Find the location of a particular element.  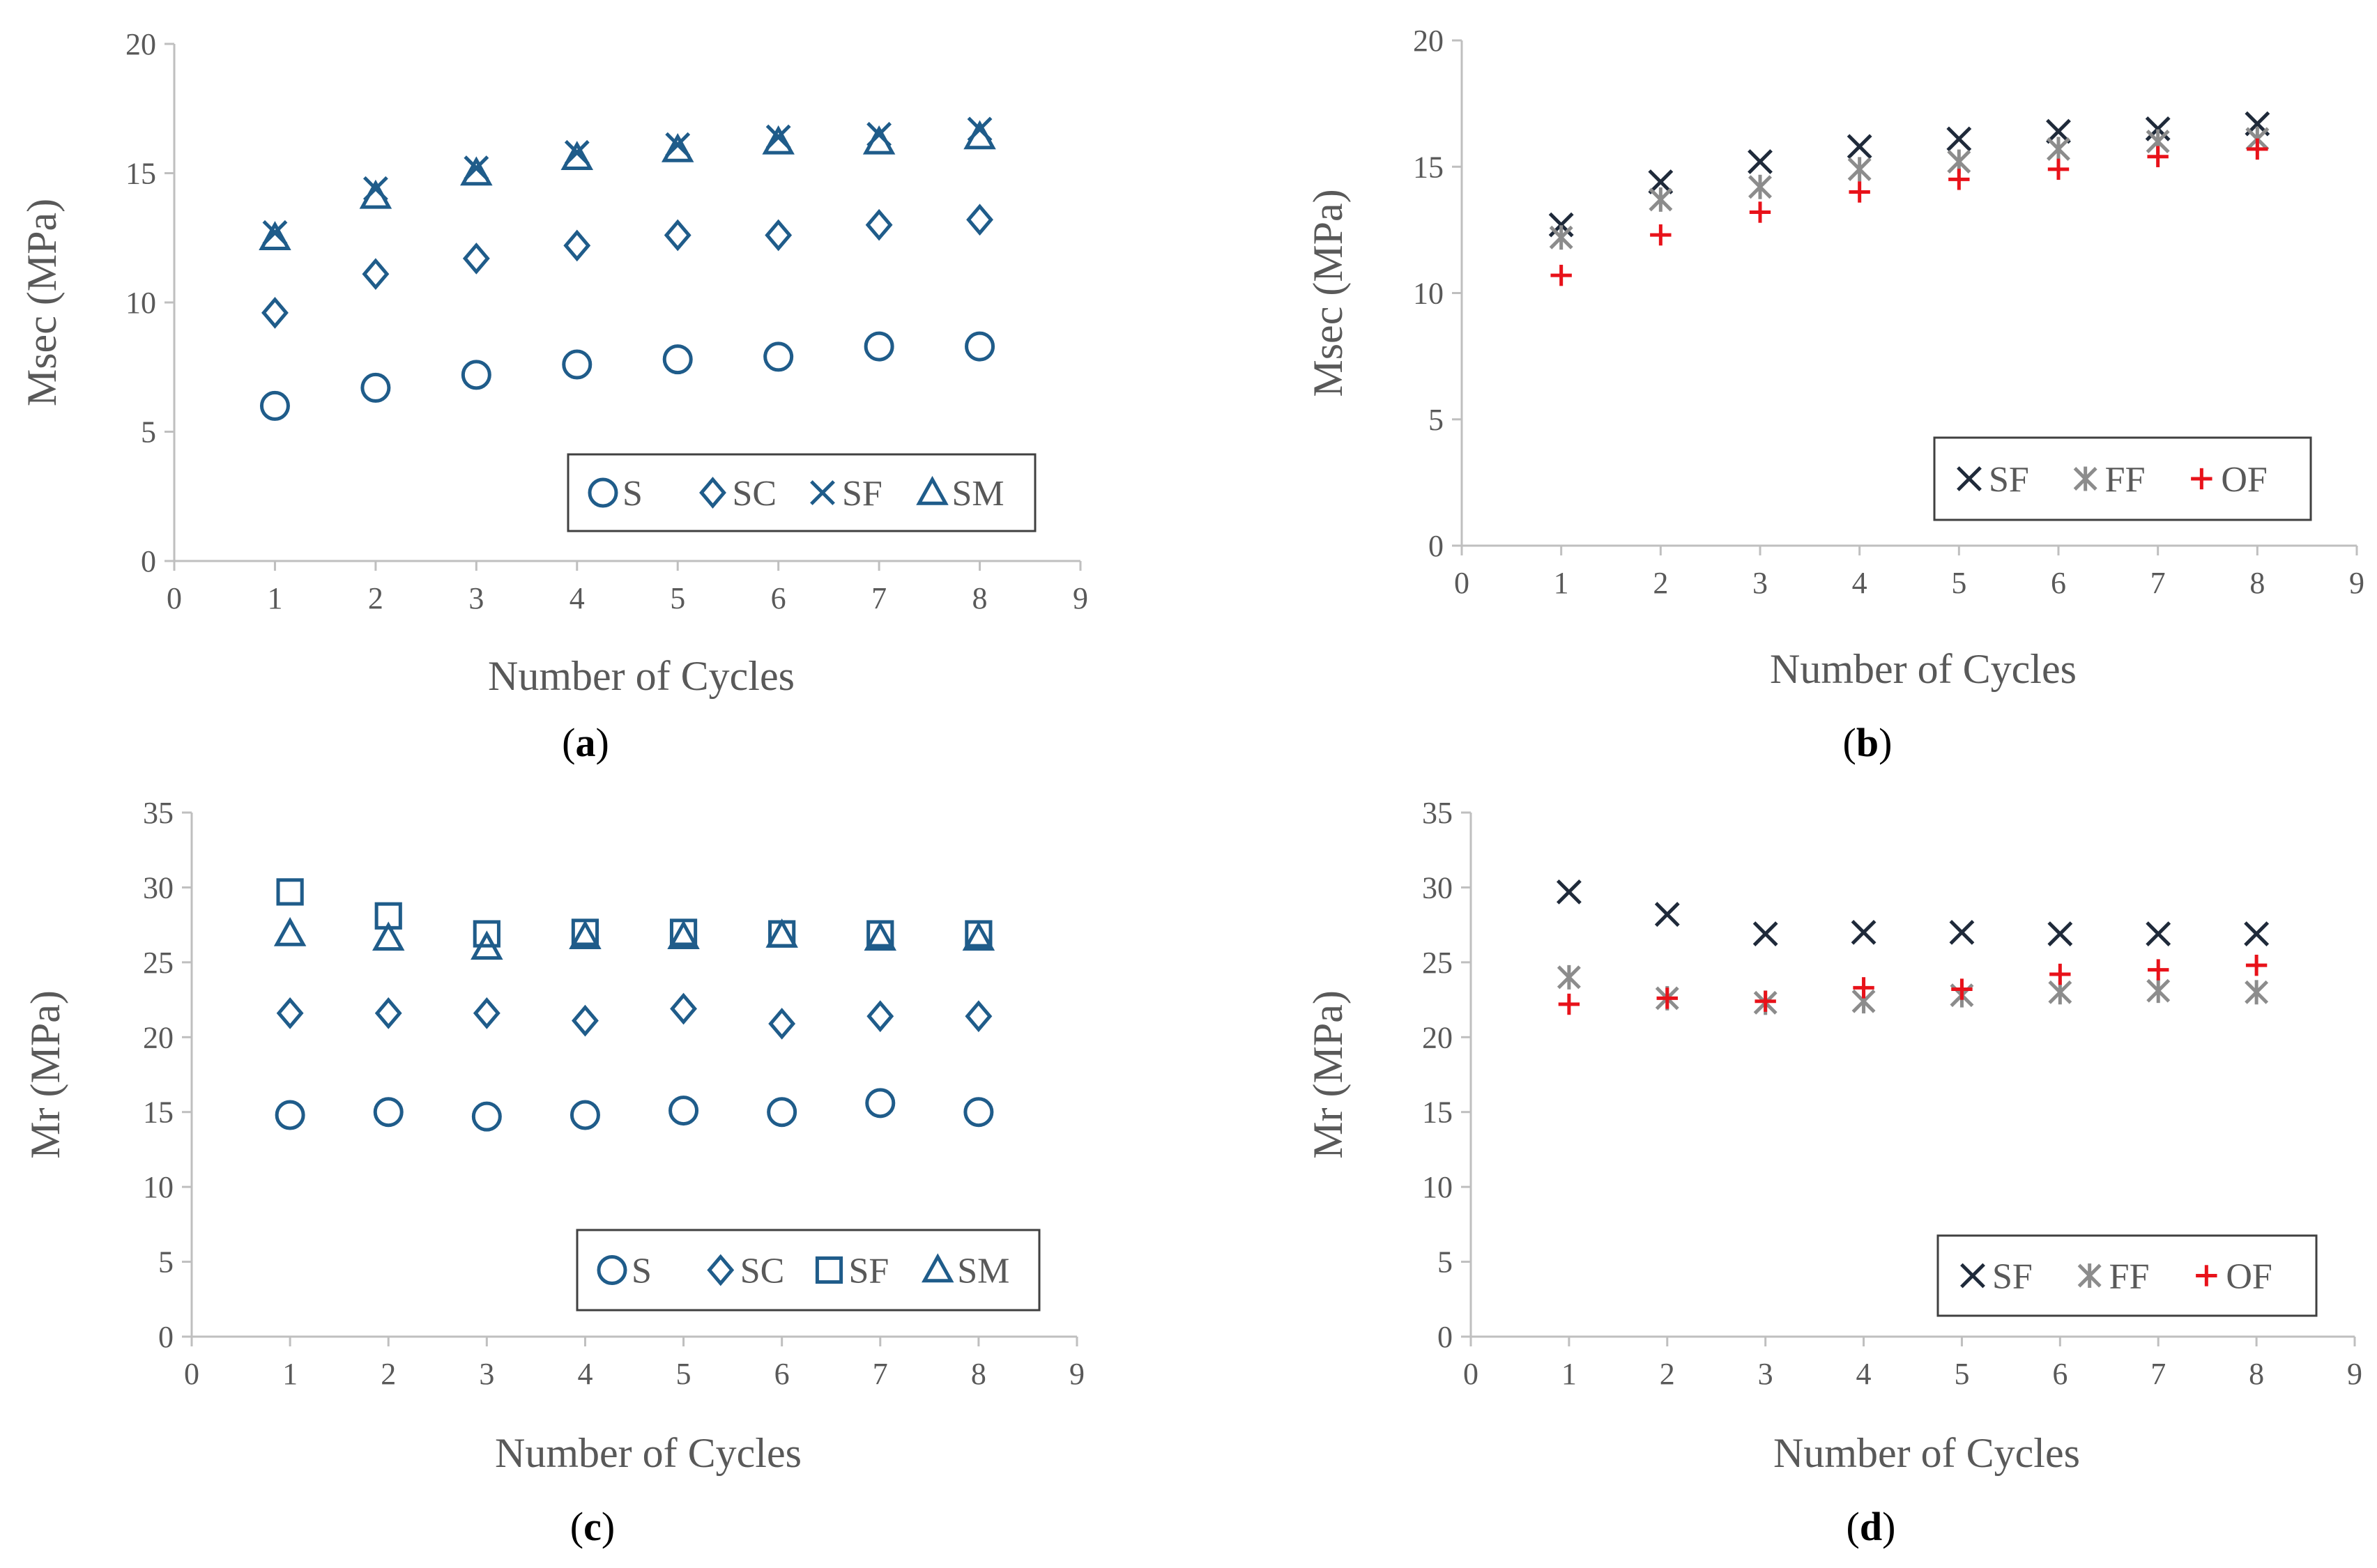

y-tick-label: 10 is located at coordinates (158, 1187).